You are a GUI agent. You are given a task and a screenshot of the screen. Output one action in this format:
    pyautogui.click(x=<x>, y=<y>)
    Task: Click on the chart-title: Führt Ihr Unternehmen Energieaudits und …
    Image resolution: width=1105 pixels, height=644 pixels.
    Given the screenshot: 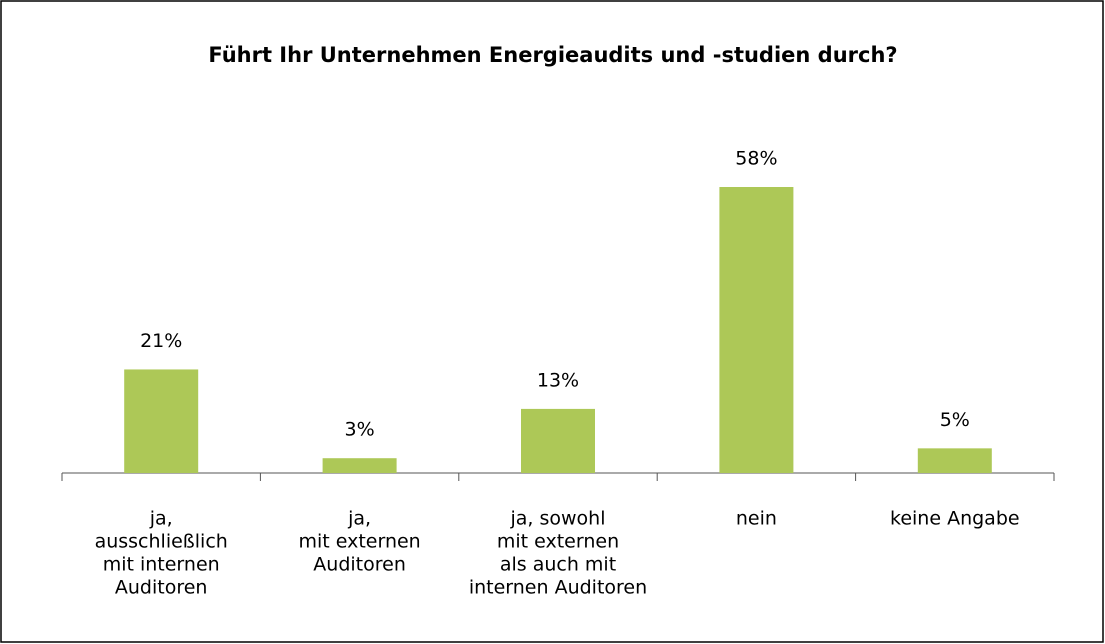 What is the action you would take?
    pyautogui.click(x=552, y=55)
    